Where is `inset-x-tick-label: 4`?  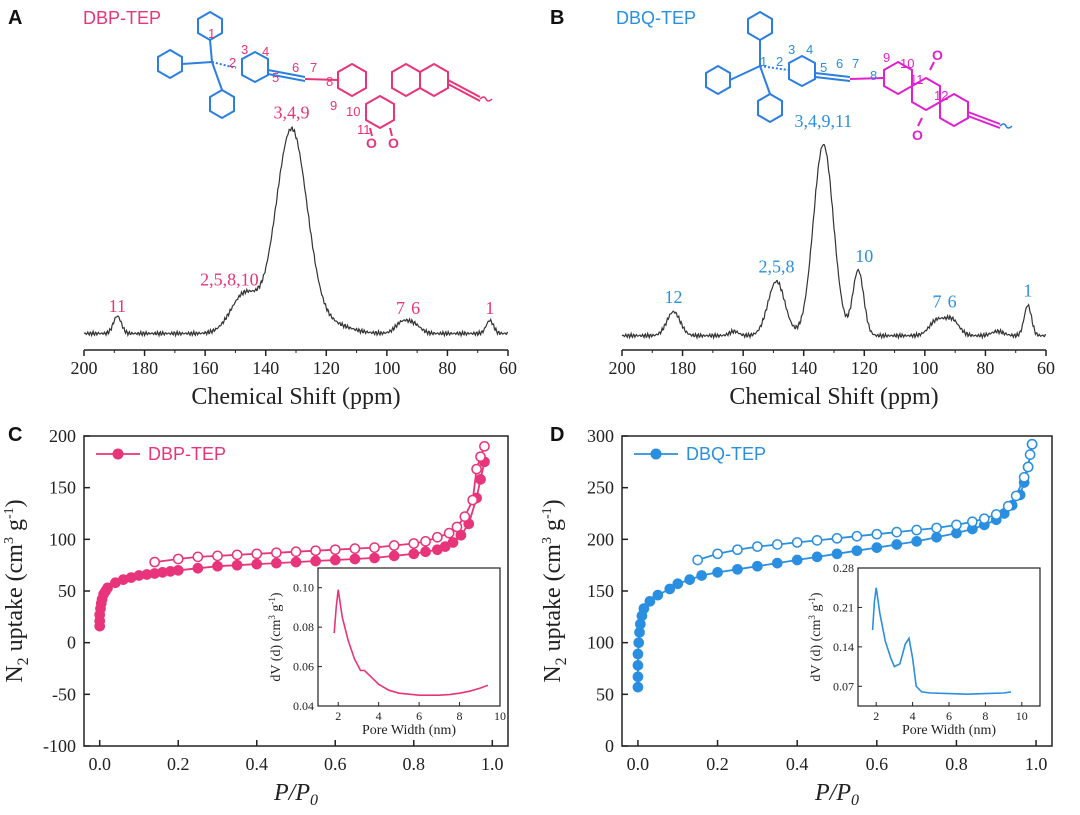 inset-x-tick-label: 4 is located at coordinates (379, 716).